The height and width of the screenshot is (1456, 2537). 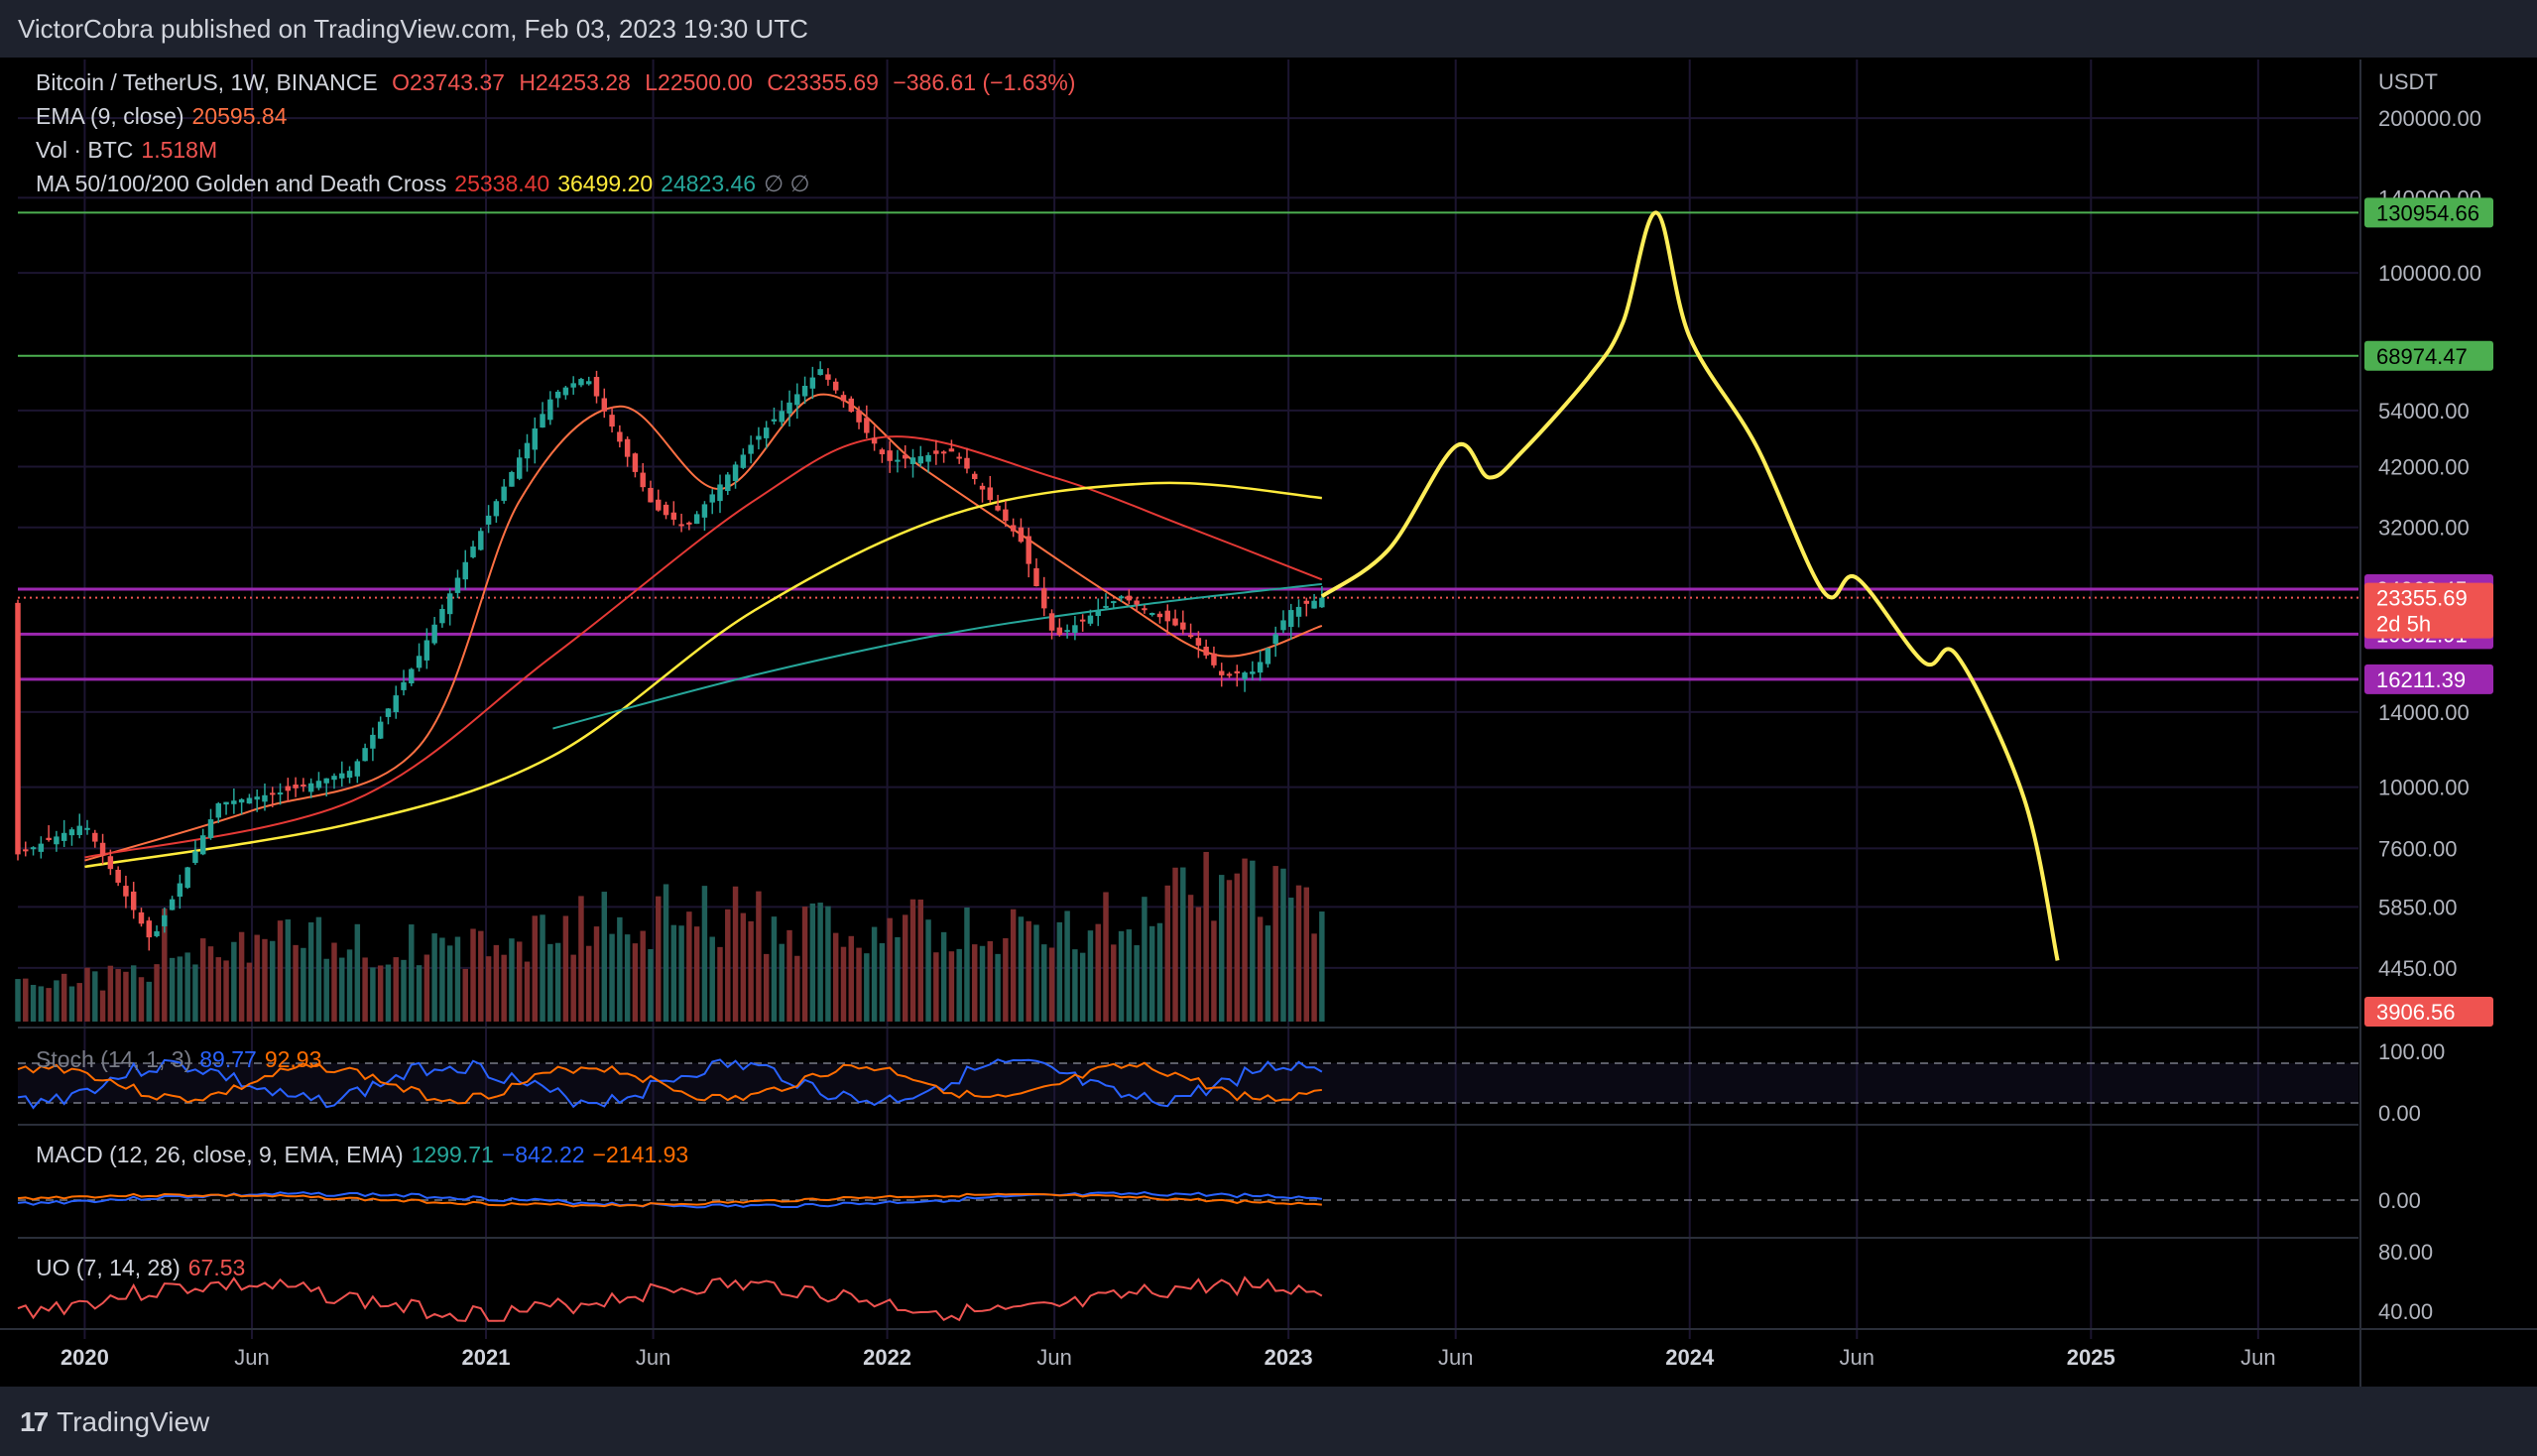 What do you see at coordinates (114, 1422) in the screenshot?
I see `tradingview-logo: 17 TradingView` at bounding box center [114, 1422].